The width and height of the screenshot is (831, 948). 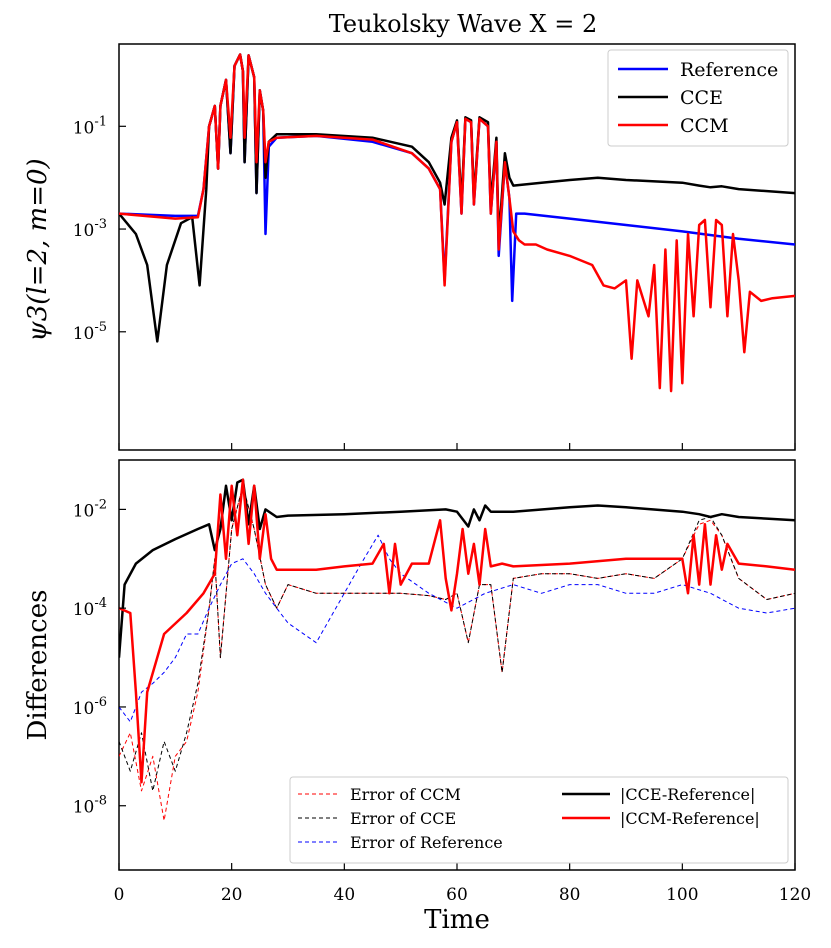 I want to click on legend-label-error-ccm: Error of CCM, so click(x=405, y=794).